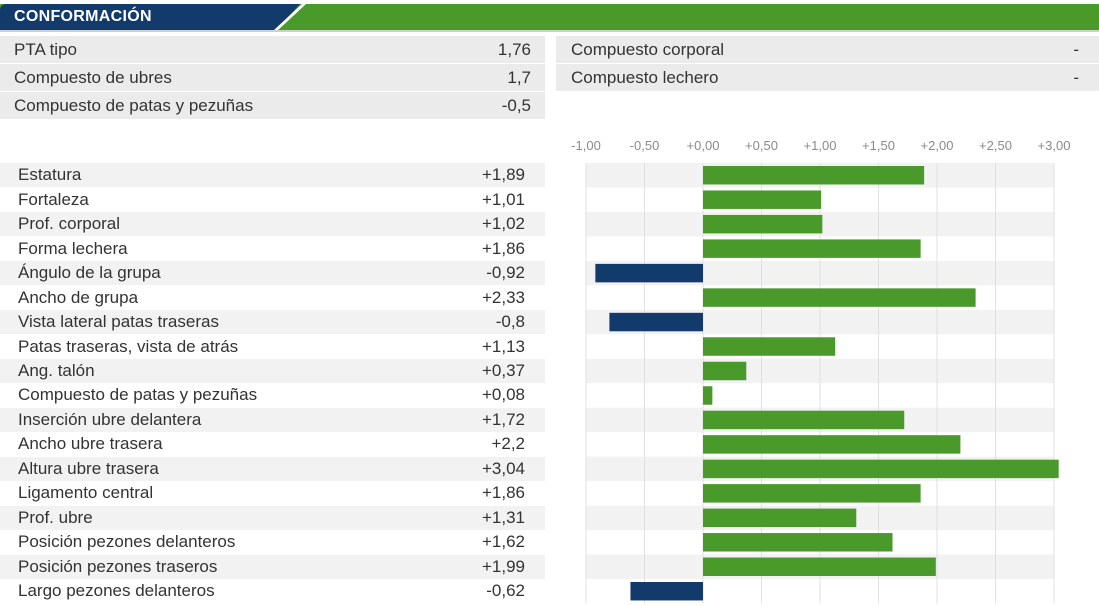 The width and height of the screenshot is (1099, 606). Describe the element at coordinates (645, 145) in the screenshot. I see `x-tick-label: -0,50` at that location.